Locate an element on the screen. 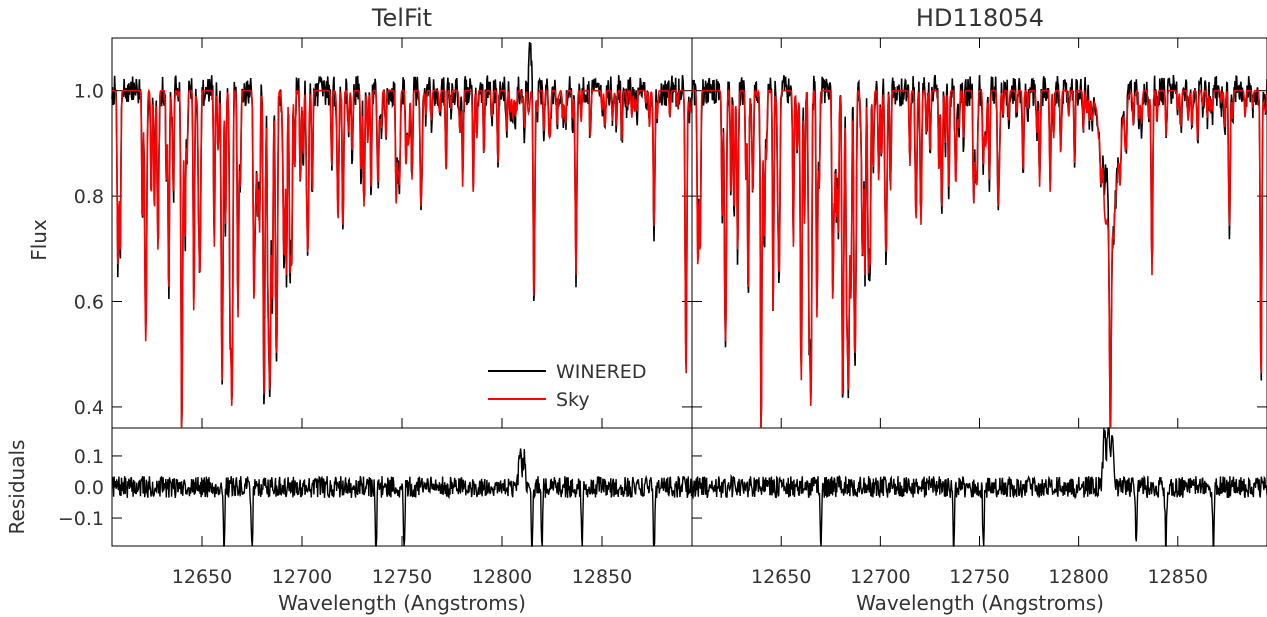 This screenshot has width=1267, height=617. x-axis-title-telfit: Wavelength (Angstroms) is located at coordinates (402, 603).